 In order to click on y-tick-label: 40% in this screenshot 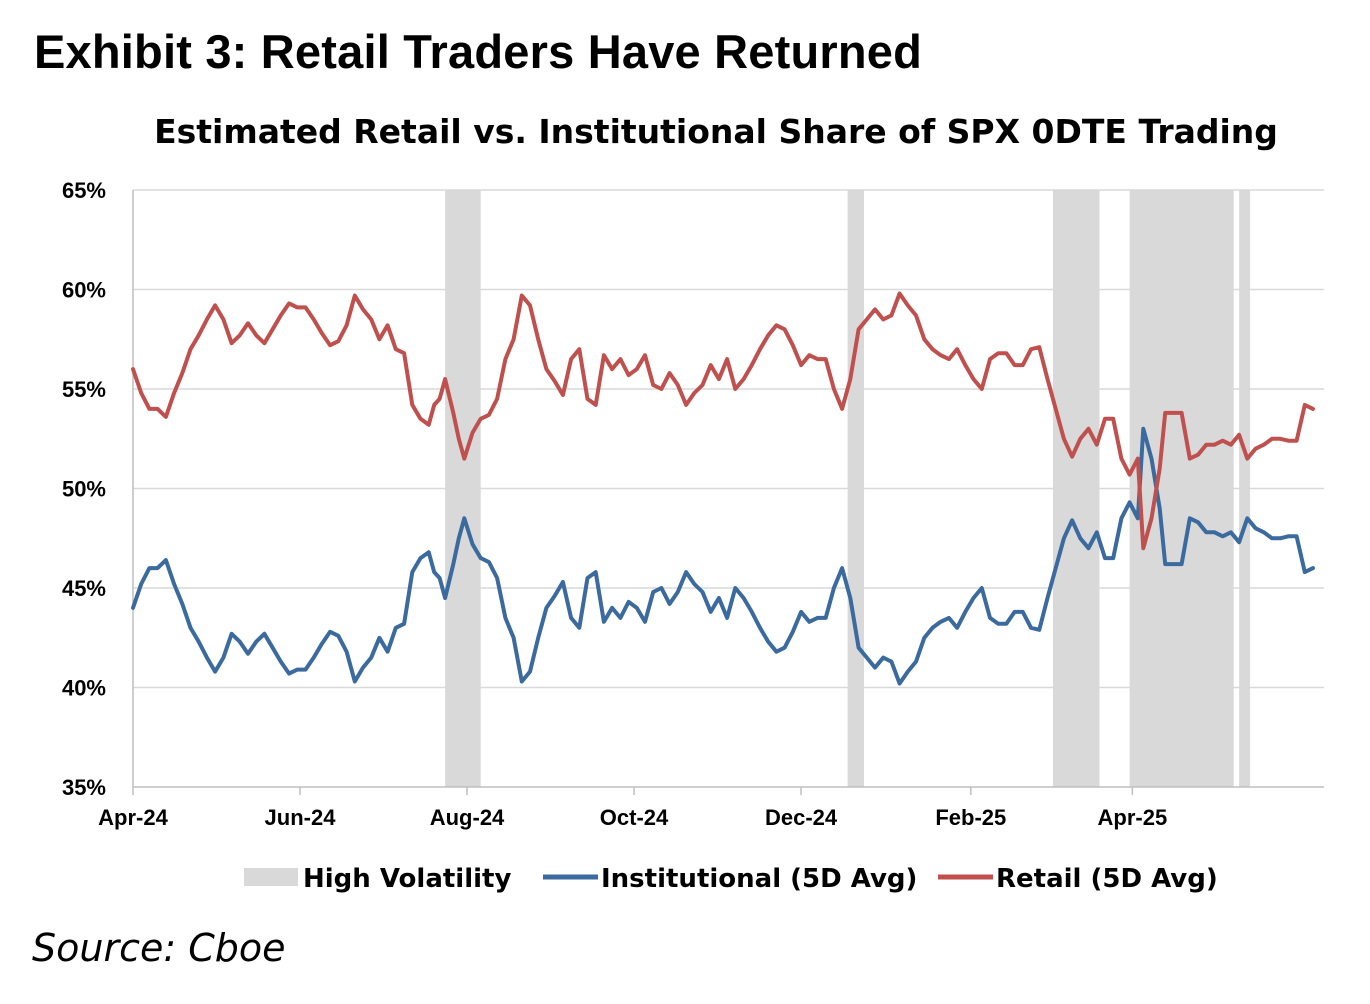, I will do `click(84, 688)`.